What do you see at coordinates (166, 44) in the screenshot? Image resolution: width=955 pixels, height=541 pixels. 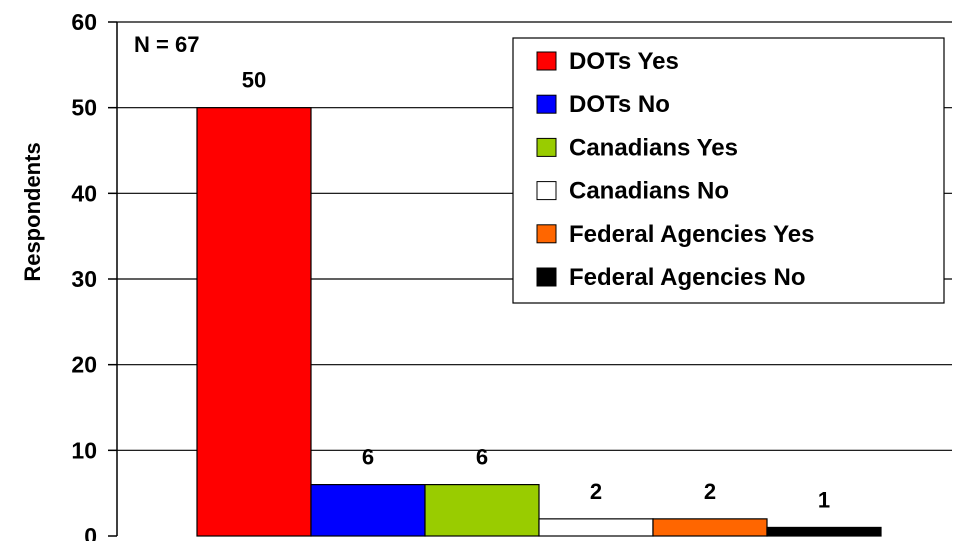 I see `sample-size-annotation: N = 67` at bounding box center [166, 44].